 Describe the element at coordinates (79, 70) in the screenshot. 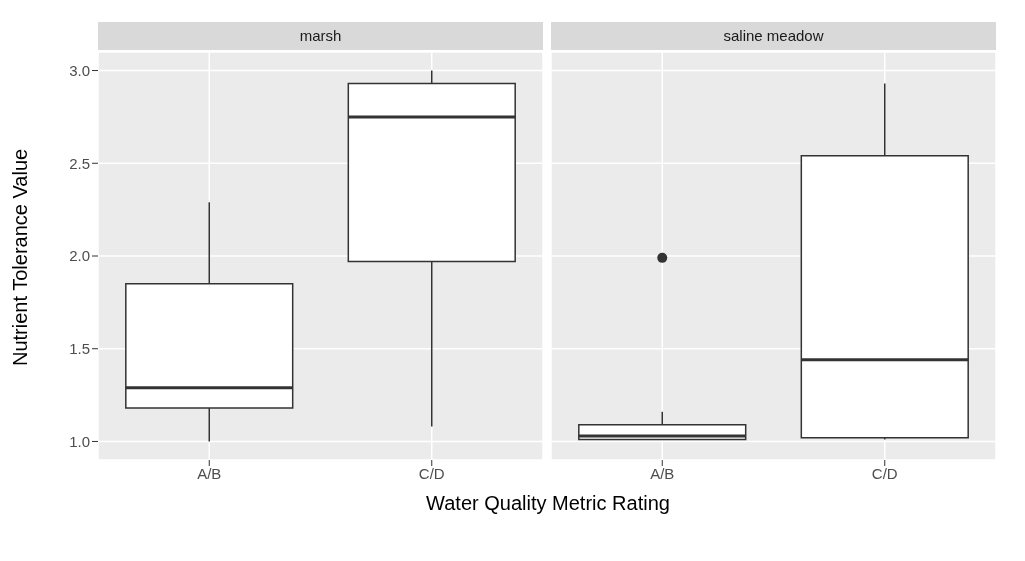

I see `y-tick-label: 3.0` at that location.